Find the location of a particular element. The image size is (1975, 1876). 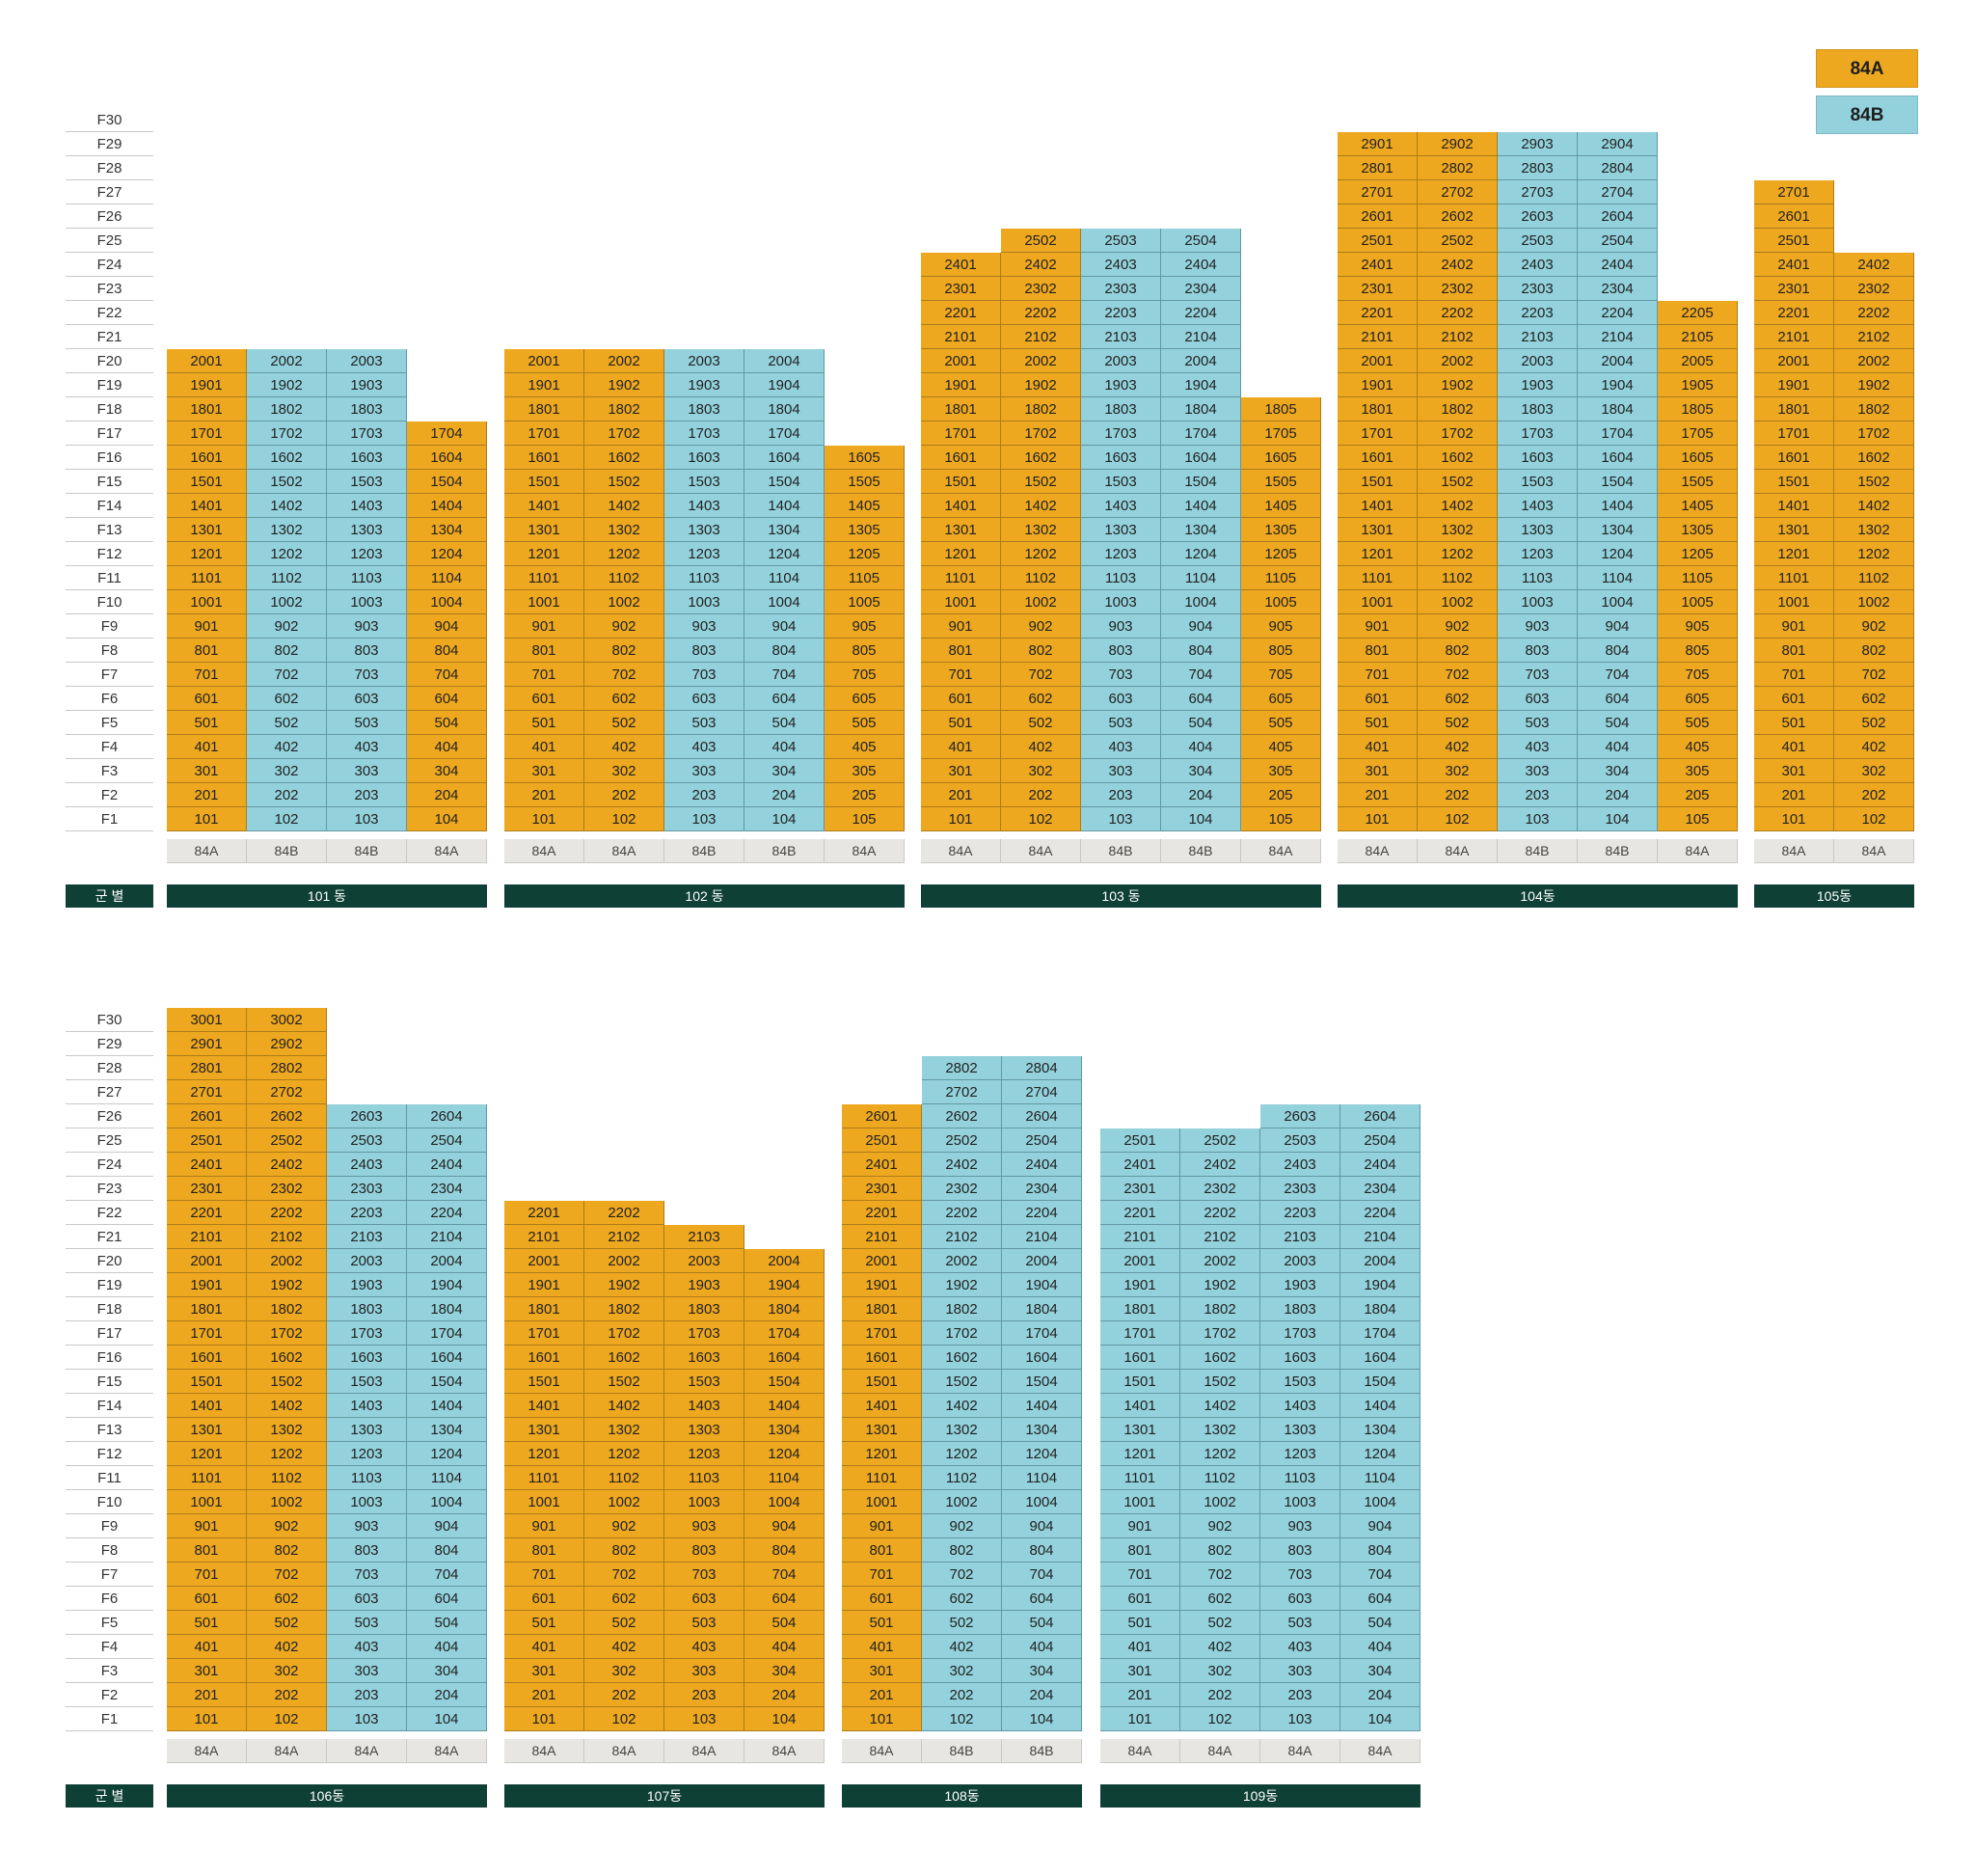

unit-cell: 201 is located at coordinates (207, 795).